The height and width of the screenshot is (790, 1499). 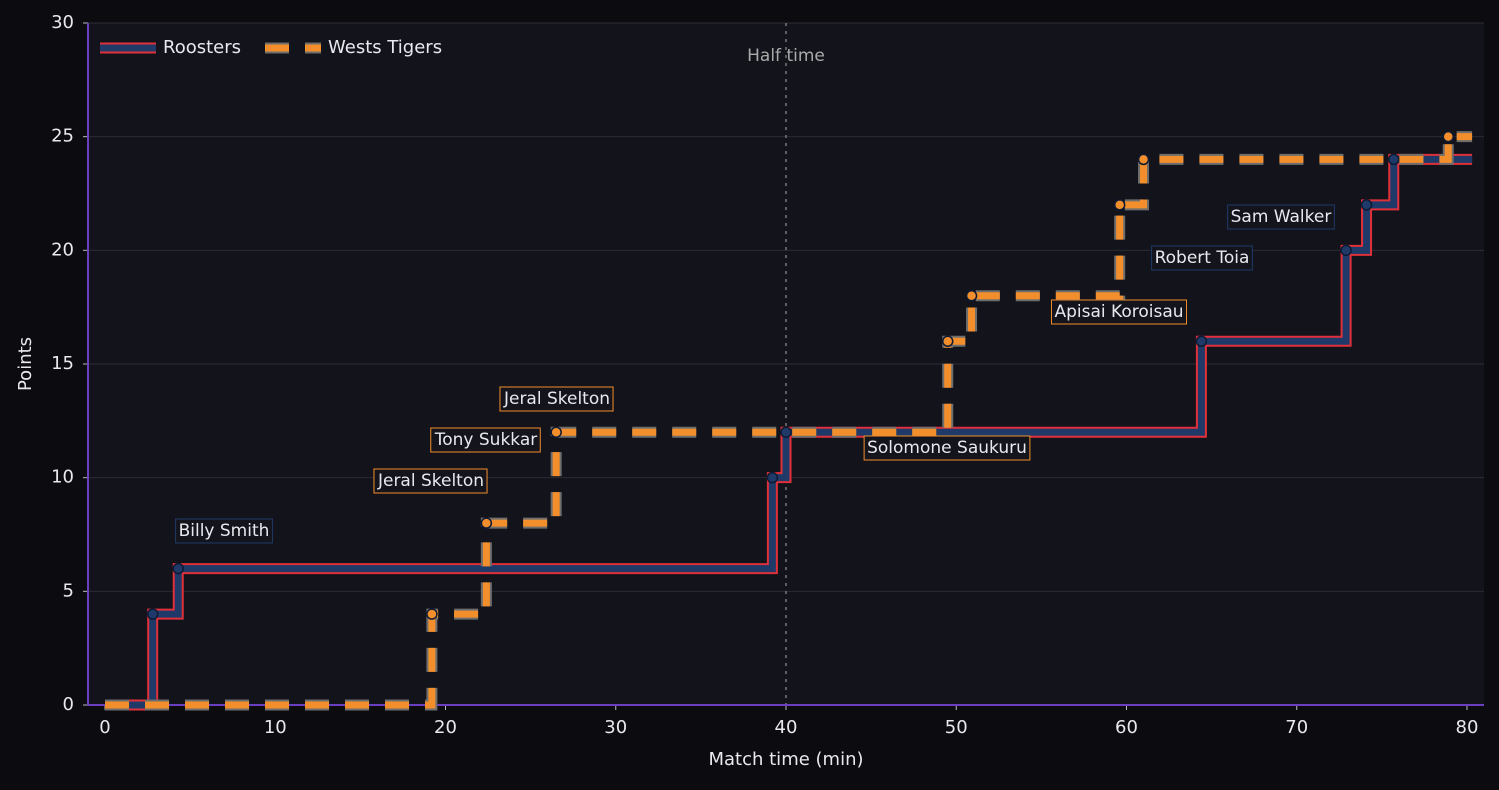 I want to click on annotation: Tony Sukkar, so click(x=485, y=440).